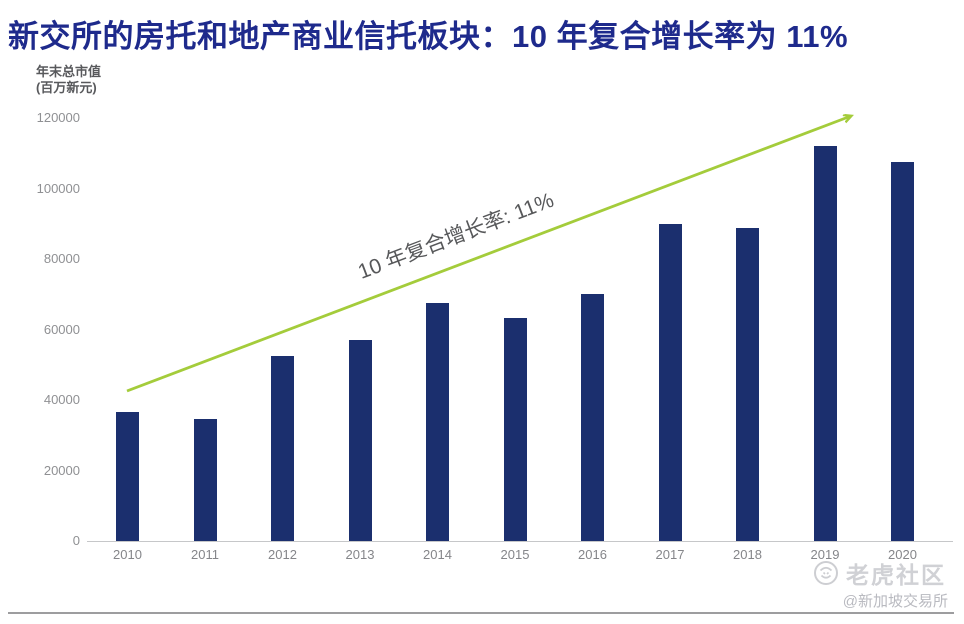 Image resolution: width=964 pixels, height=624 pixels. What do you see at coordinates (282, 448) in the screenshot?
I see `bar-2012` at bounding box center [282, 448].